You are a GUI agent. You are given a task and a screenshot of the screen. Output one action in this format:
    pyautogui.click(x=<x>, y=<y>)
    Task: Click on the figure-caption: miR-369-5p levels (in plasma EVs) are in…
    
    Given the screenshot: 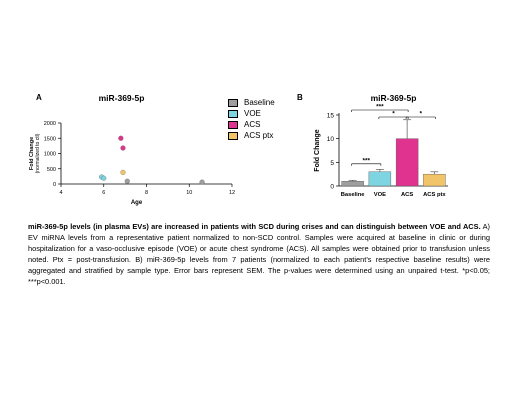 What is the action you would take?
    pyautogui.click(x=259, y=254)
    